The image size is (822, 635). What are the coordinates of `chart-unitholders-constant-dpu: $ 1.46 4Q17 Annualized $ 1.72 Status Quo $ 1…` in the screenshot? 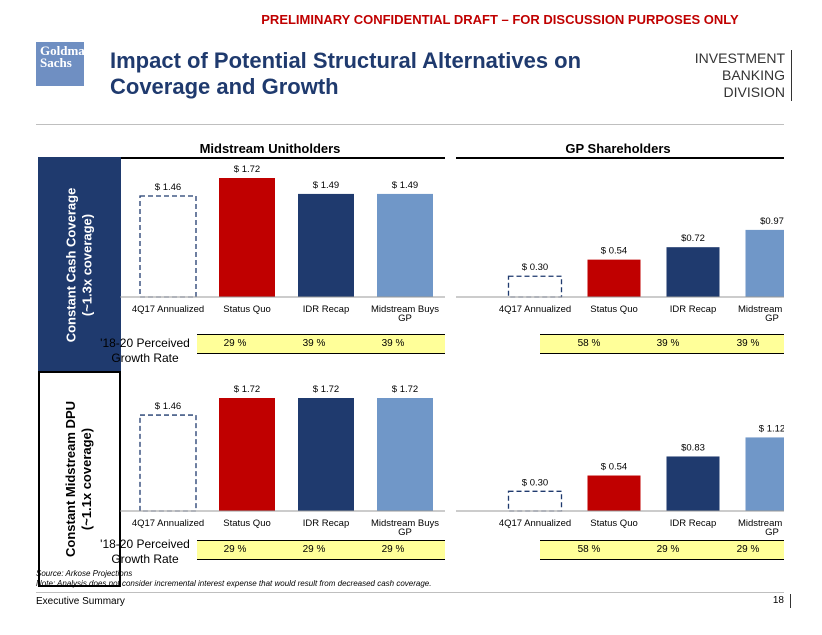 It's located at (282, 461).